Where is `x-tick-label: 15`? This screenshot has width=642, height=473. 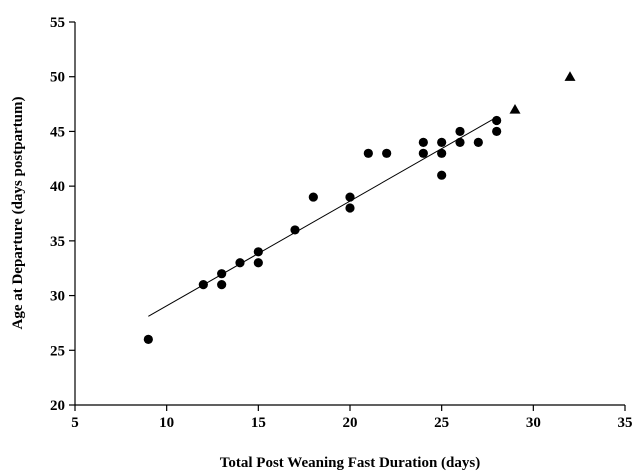
x-tick-label: 15 is located at coordinates (258, 423).